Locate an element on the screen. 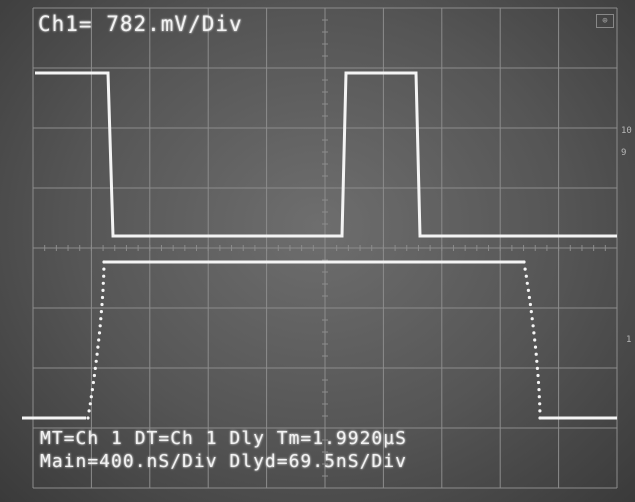  edge-mark: 10 is located at coordinates (626, 131).